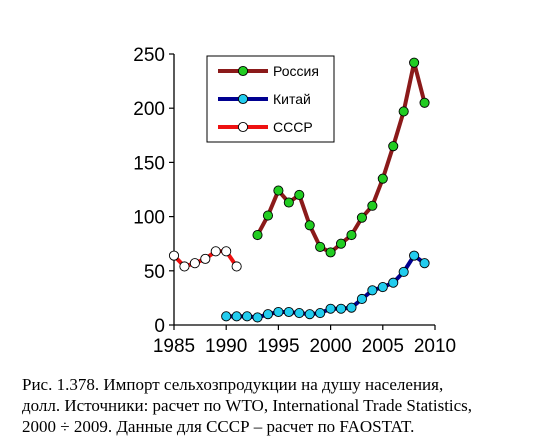 This screenshot has width=539, height=447. What do you see at coordinates (154, 272) in the screenshot?
I see `y-tick-label: 50` at bounding box center [154, 272].